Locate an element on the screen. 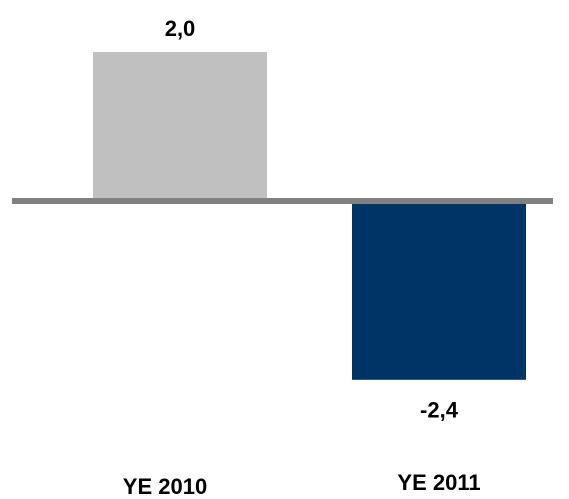  x-tick-label: YE 2011 is located at coordinates (438, 482).